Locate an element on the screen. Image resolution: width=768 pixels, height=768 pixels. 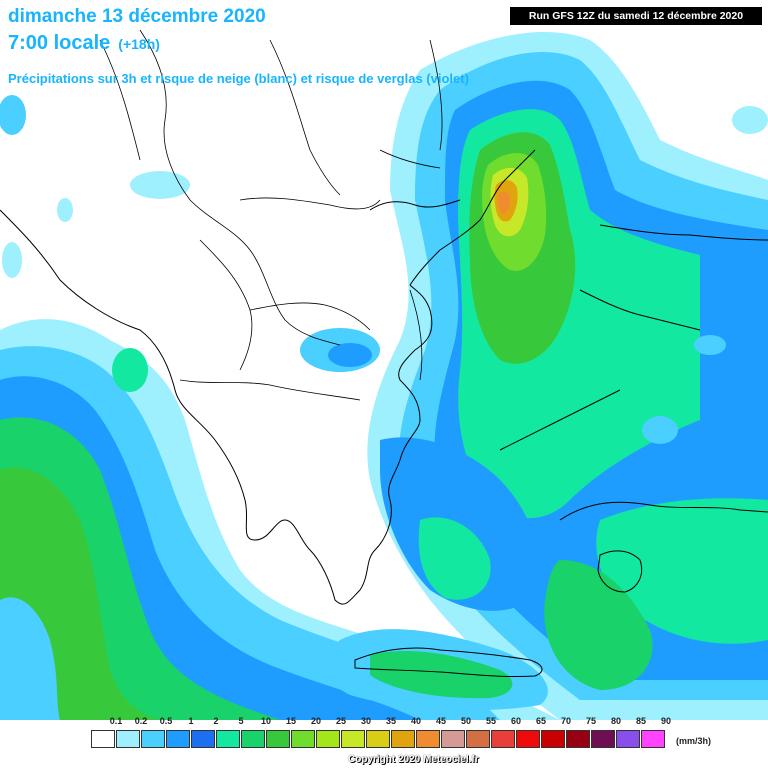
legend-tick-label: 30 is located at coordinates (365, 721).